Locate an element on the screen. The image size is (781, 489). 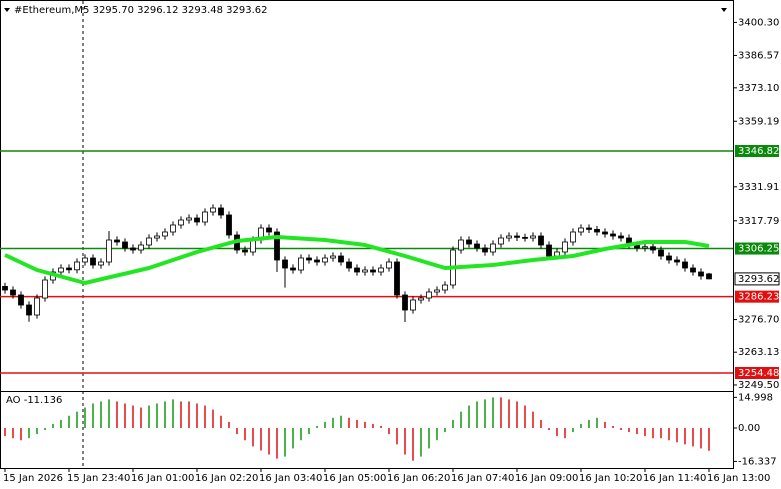
x-tick-label: 16 Jan 11:40 is located at coordinates (674, 478).